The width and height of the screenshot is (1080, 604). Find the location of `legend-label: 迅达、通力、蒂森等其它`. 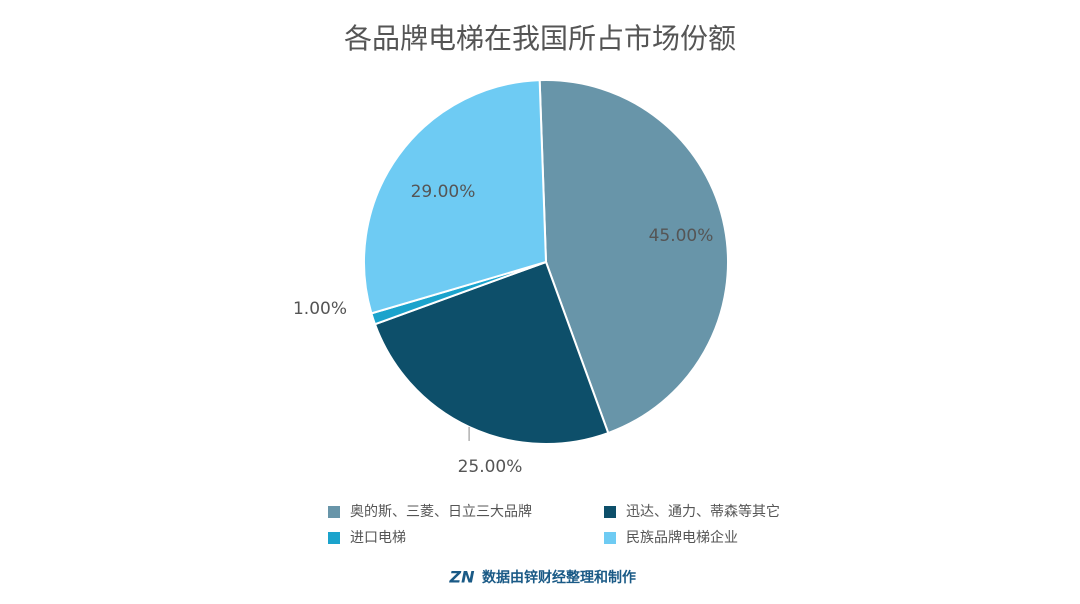

legend-label: 迅达、通力、蒂森等其它 is located at coordinates (703, 511).